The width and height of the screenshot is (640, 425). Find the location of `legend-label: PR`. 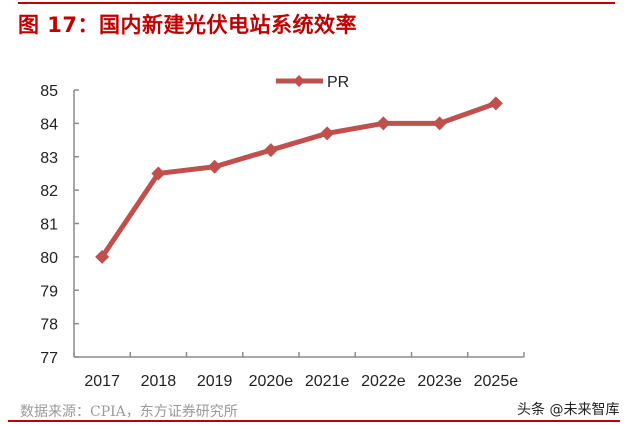

legend-label: PR is located at coordinates (338, 82).